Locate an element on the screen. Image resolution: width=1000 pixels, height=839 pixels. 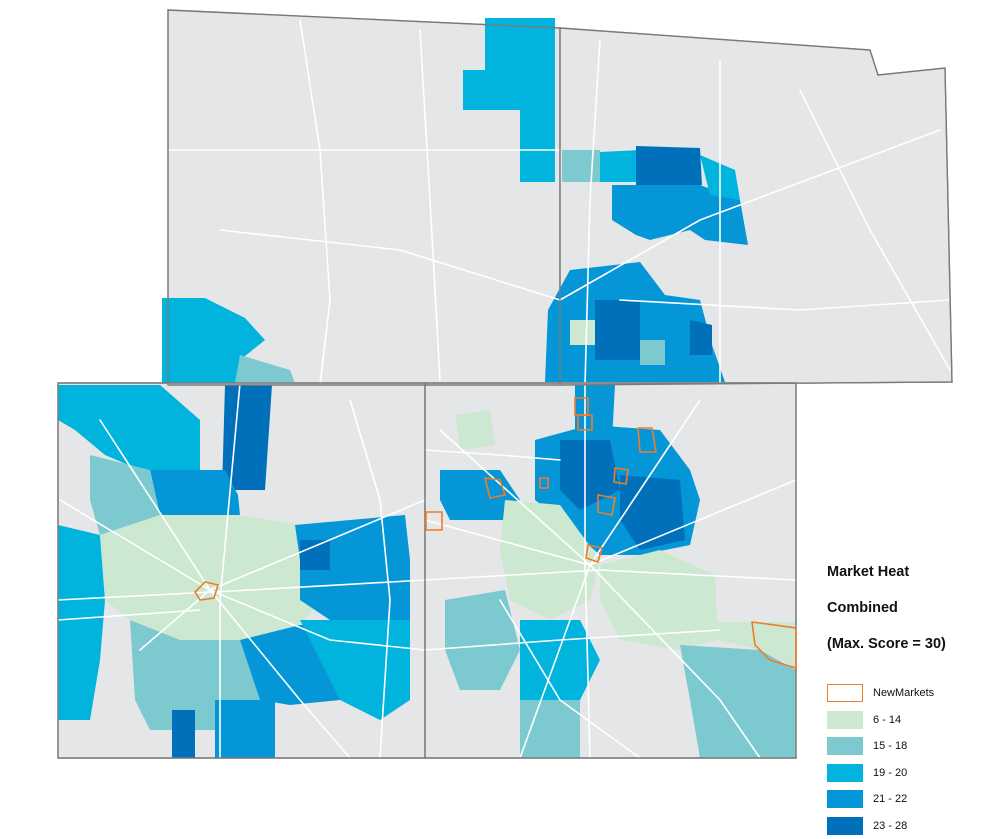
legend-title-line-2: Combined is located at coordinates (912, 608).